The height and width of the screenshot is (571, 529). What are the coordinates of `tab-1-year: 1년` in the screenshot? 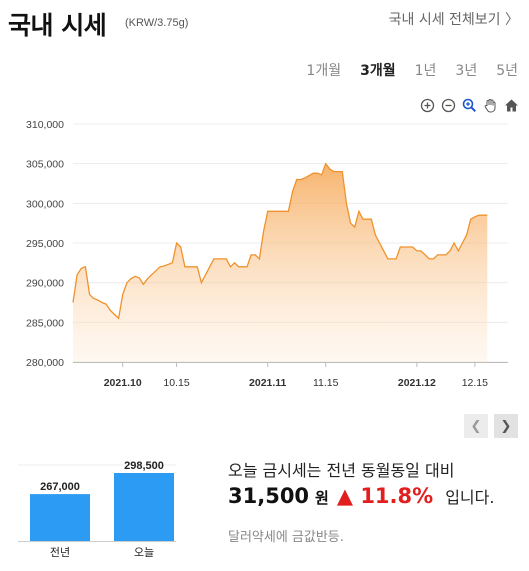 It's located at (425, 71).